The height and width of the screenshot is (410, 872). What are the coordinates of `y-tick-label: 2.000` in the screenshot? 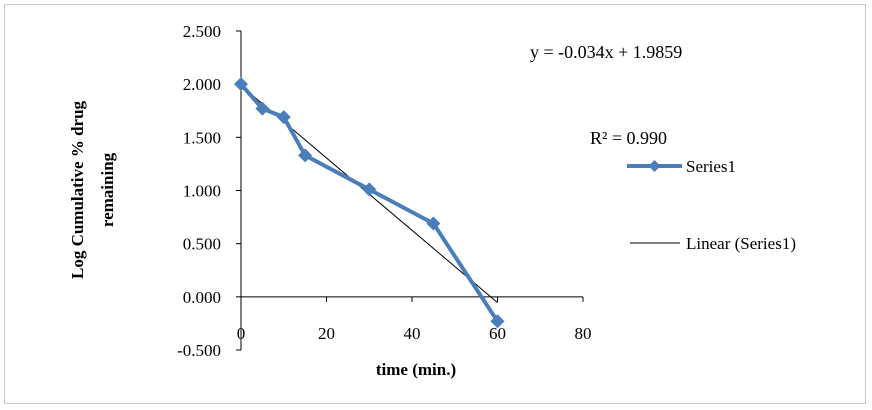 It's located at (202, 84).